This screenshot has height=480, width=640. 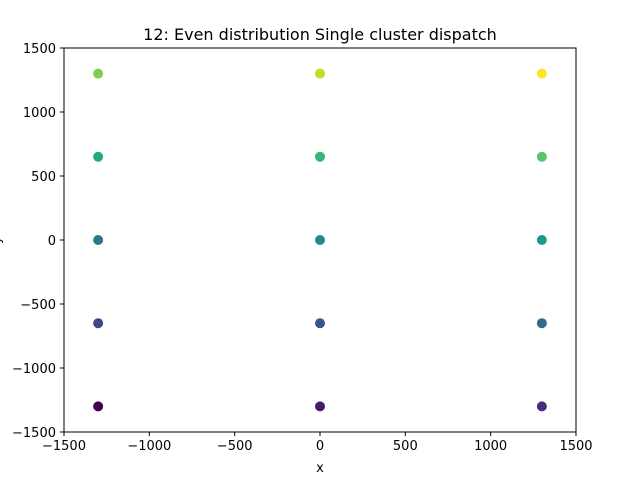 I want to click on x-tick-label: −1500, so click(x=64, y=446).